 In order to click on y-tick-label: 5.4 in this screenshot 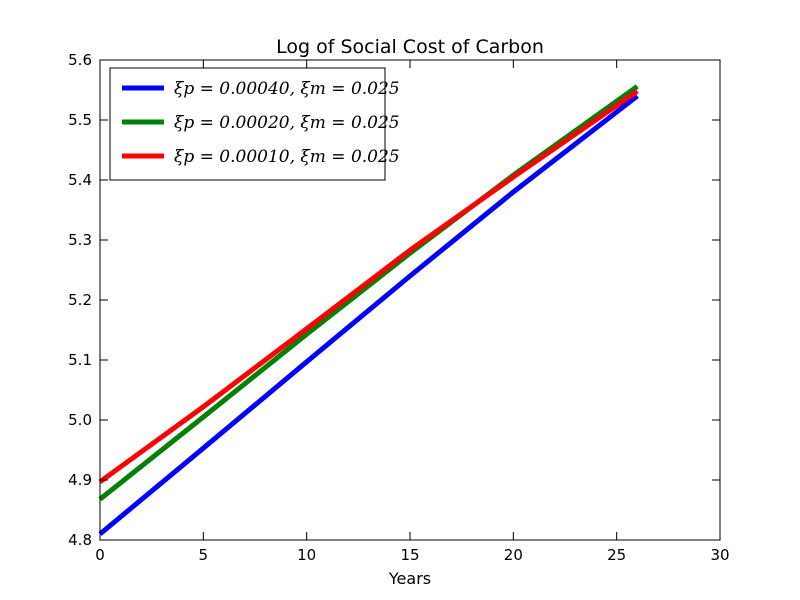, I will do `click(80, 180)`.